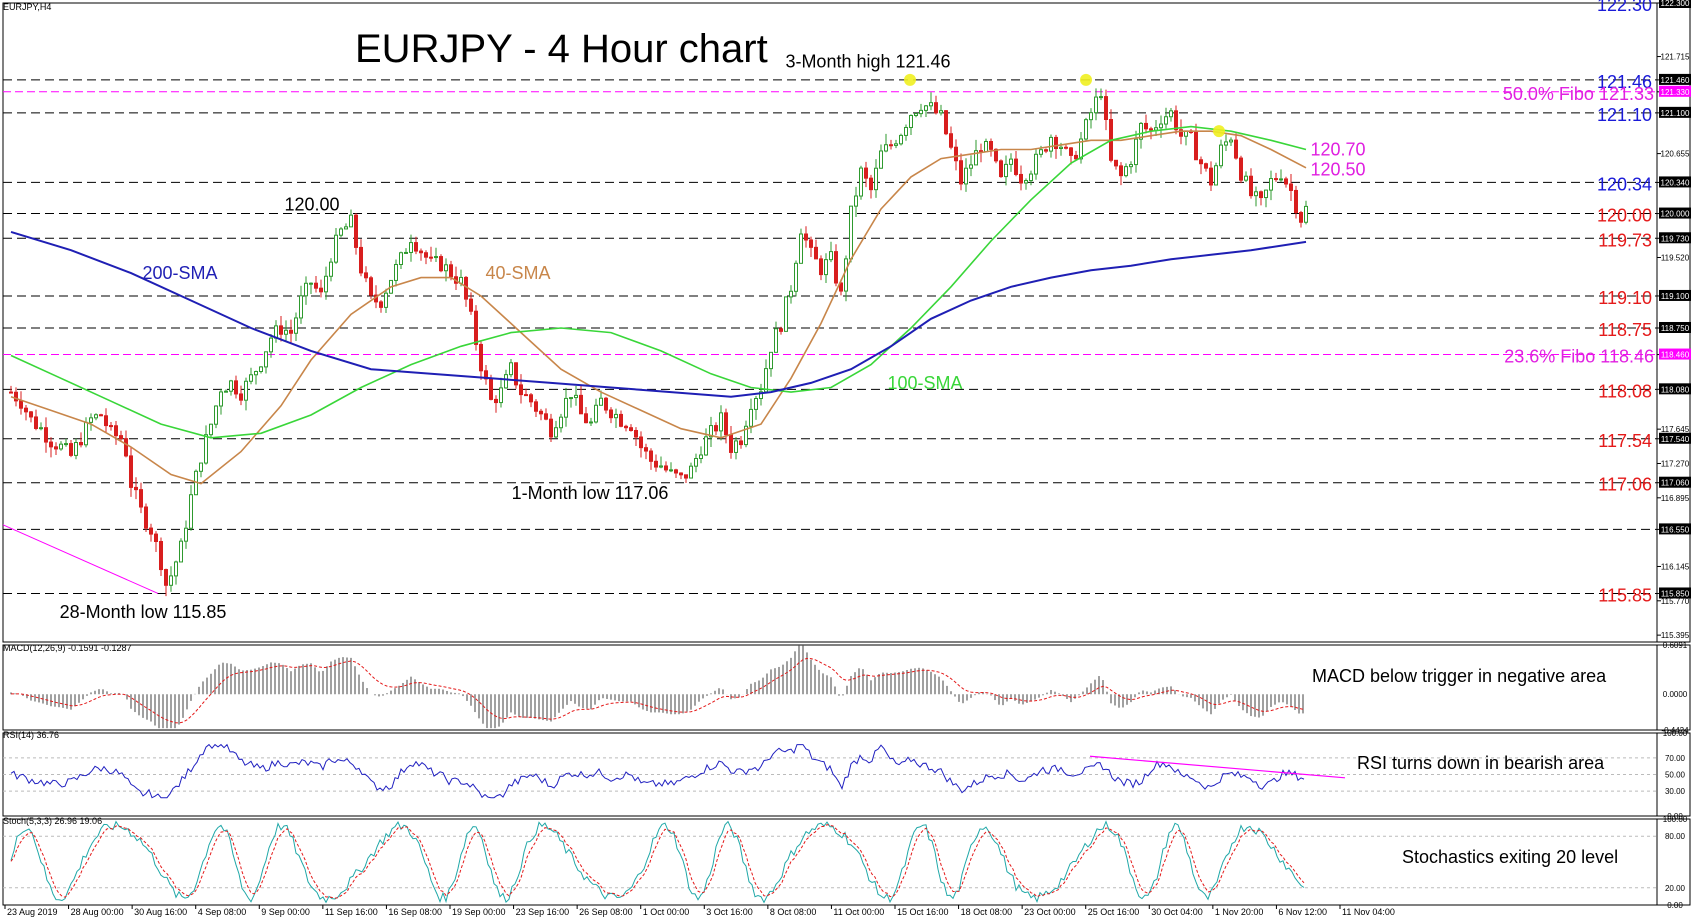 The image size is (1692, 924). What do you see at coordinates (657, 771) in the screenshot?
I see `rsi-line` at bounding box center [657, 771].